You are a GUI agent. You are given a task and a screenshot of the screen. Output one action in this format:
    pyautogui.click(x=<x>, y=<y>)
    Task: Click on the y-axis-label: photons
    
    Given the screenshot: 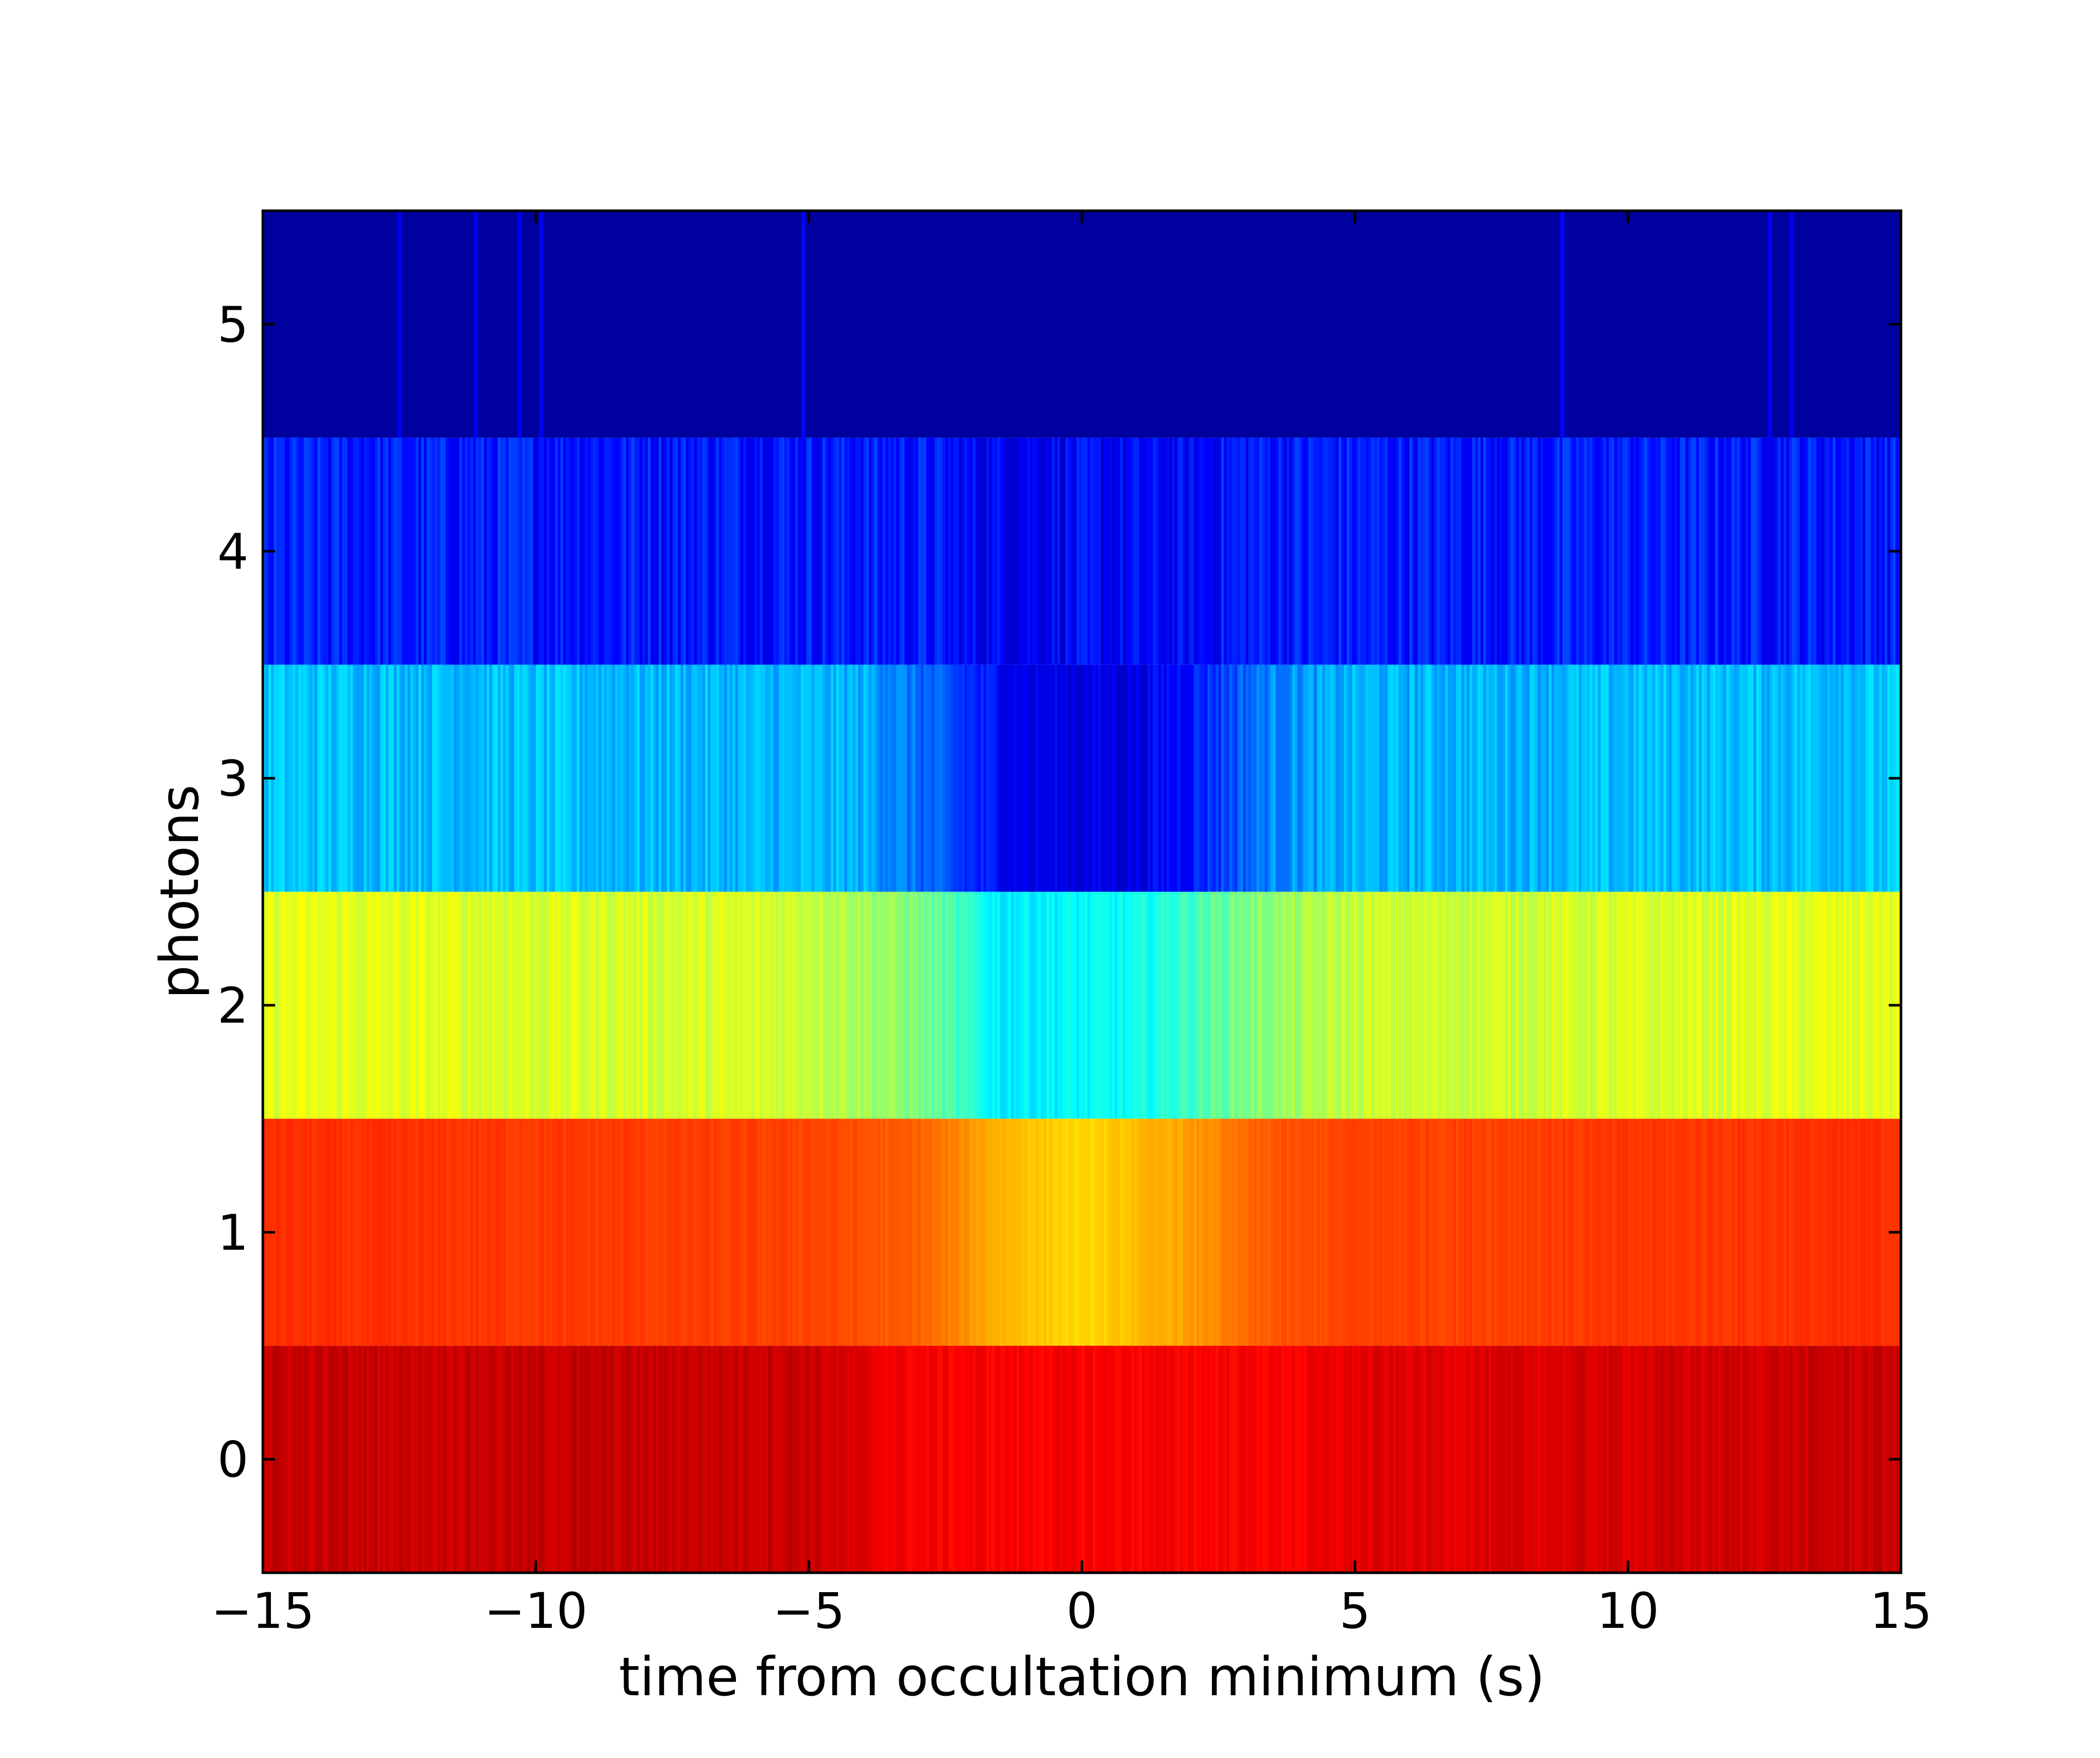 What is the action you would take?
    pyautogui.click(x=180, y=891)
    